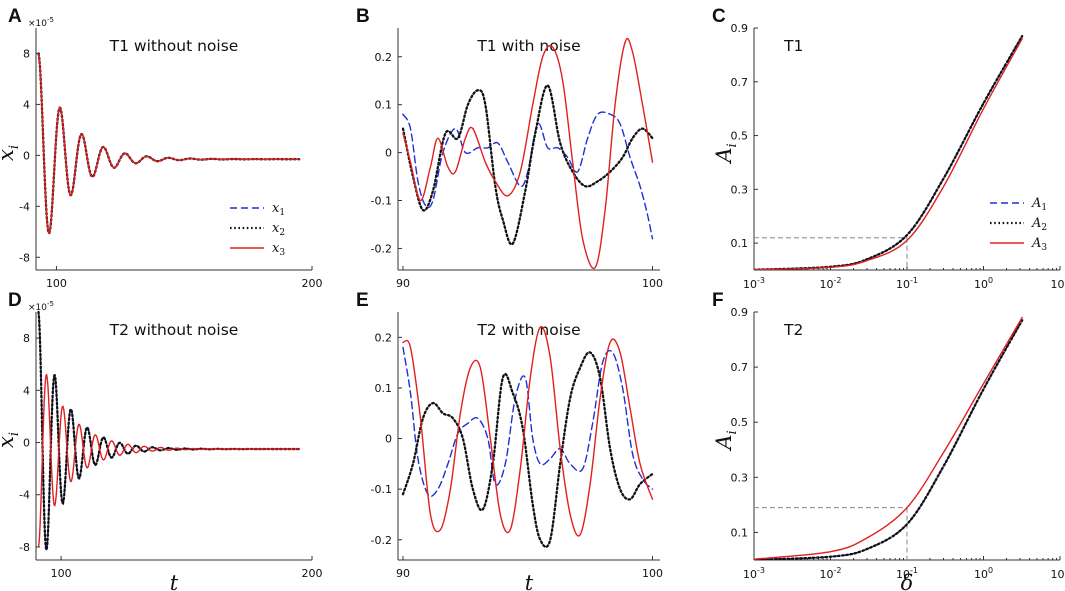  I want to click on panel-letter: F, so click(718, 300).